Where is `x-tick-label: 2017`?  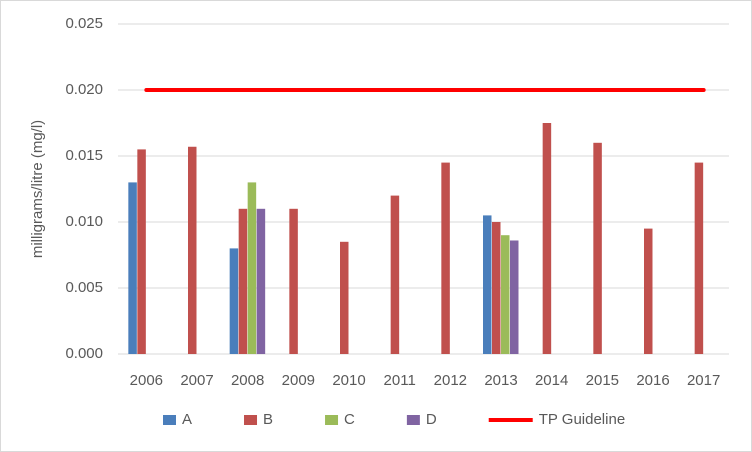 x-tick-label: 2017 is located at coordinates (703, 380).